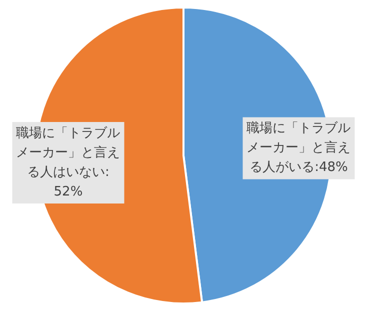  Describe the element at coordinates (68, 163) in the screenshot. I see `slice-label: 職場に「トラブルメーカー」と言える人はいない:52%` at that location.